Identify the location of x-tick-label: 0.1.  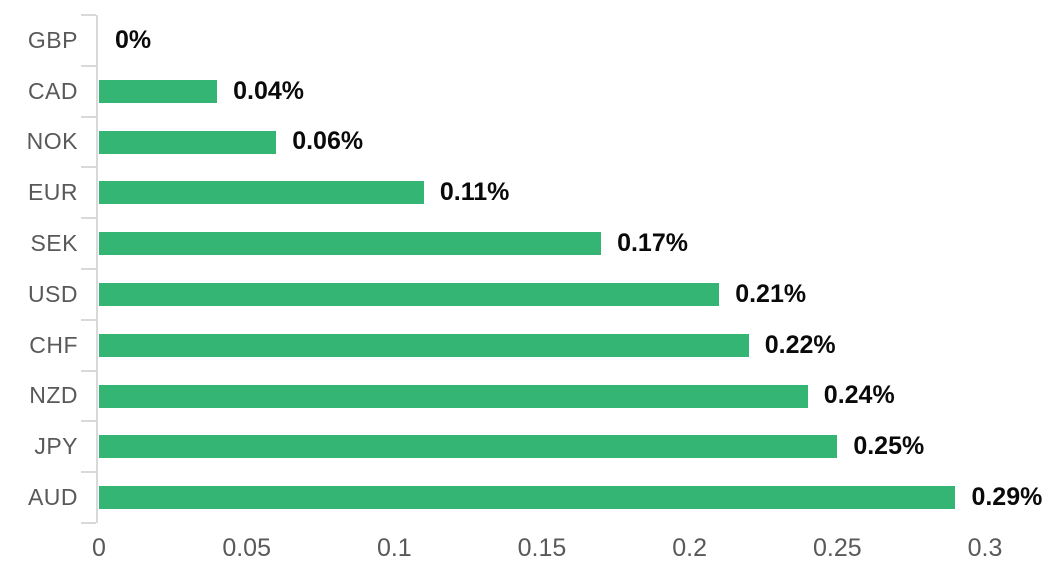
(394, 548).